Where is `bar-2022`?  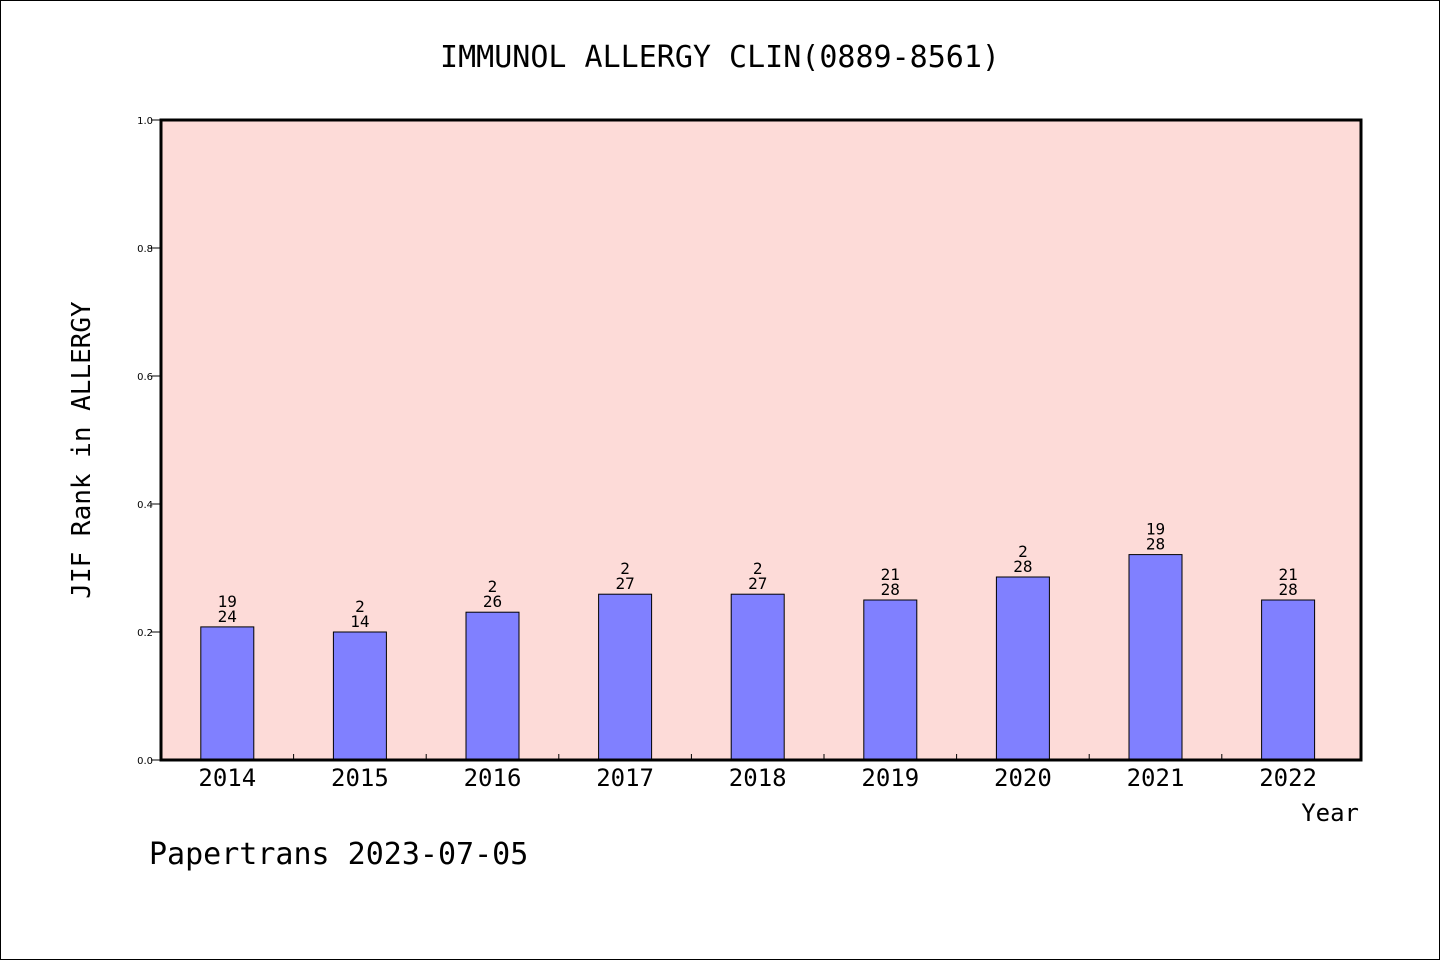 bar-2022 is located at coordinates (1288, 680).